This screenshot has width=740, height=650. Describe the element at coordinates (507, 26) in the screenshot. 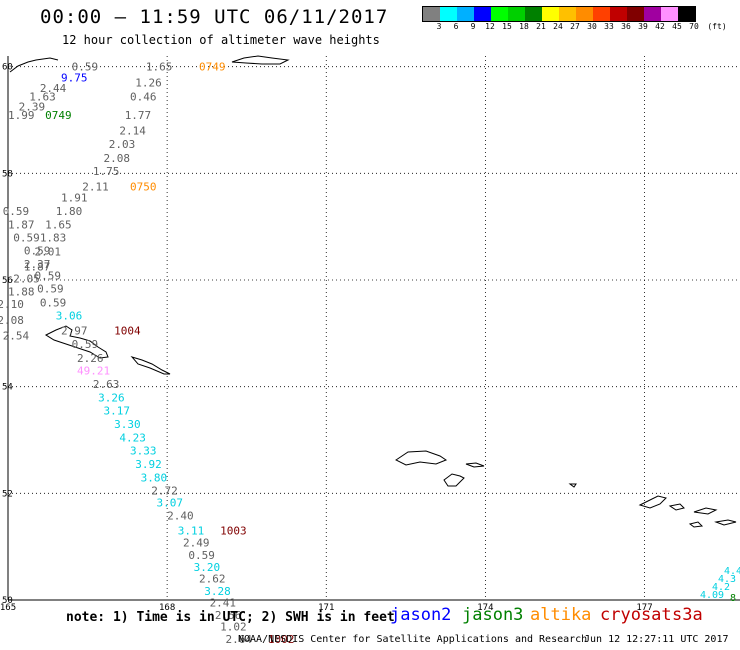

I see `colorbar-label: 15` at that location.